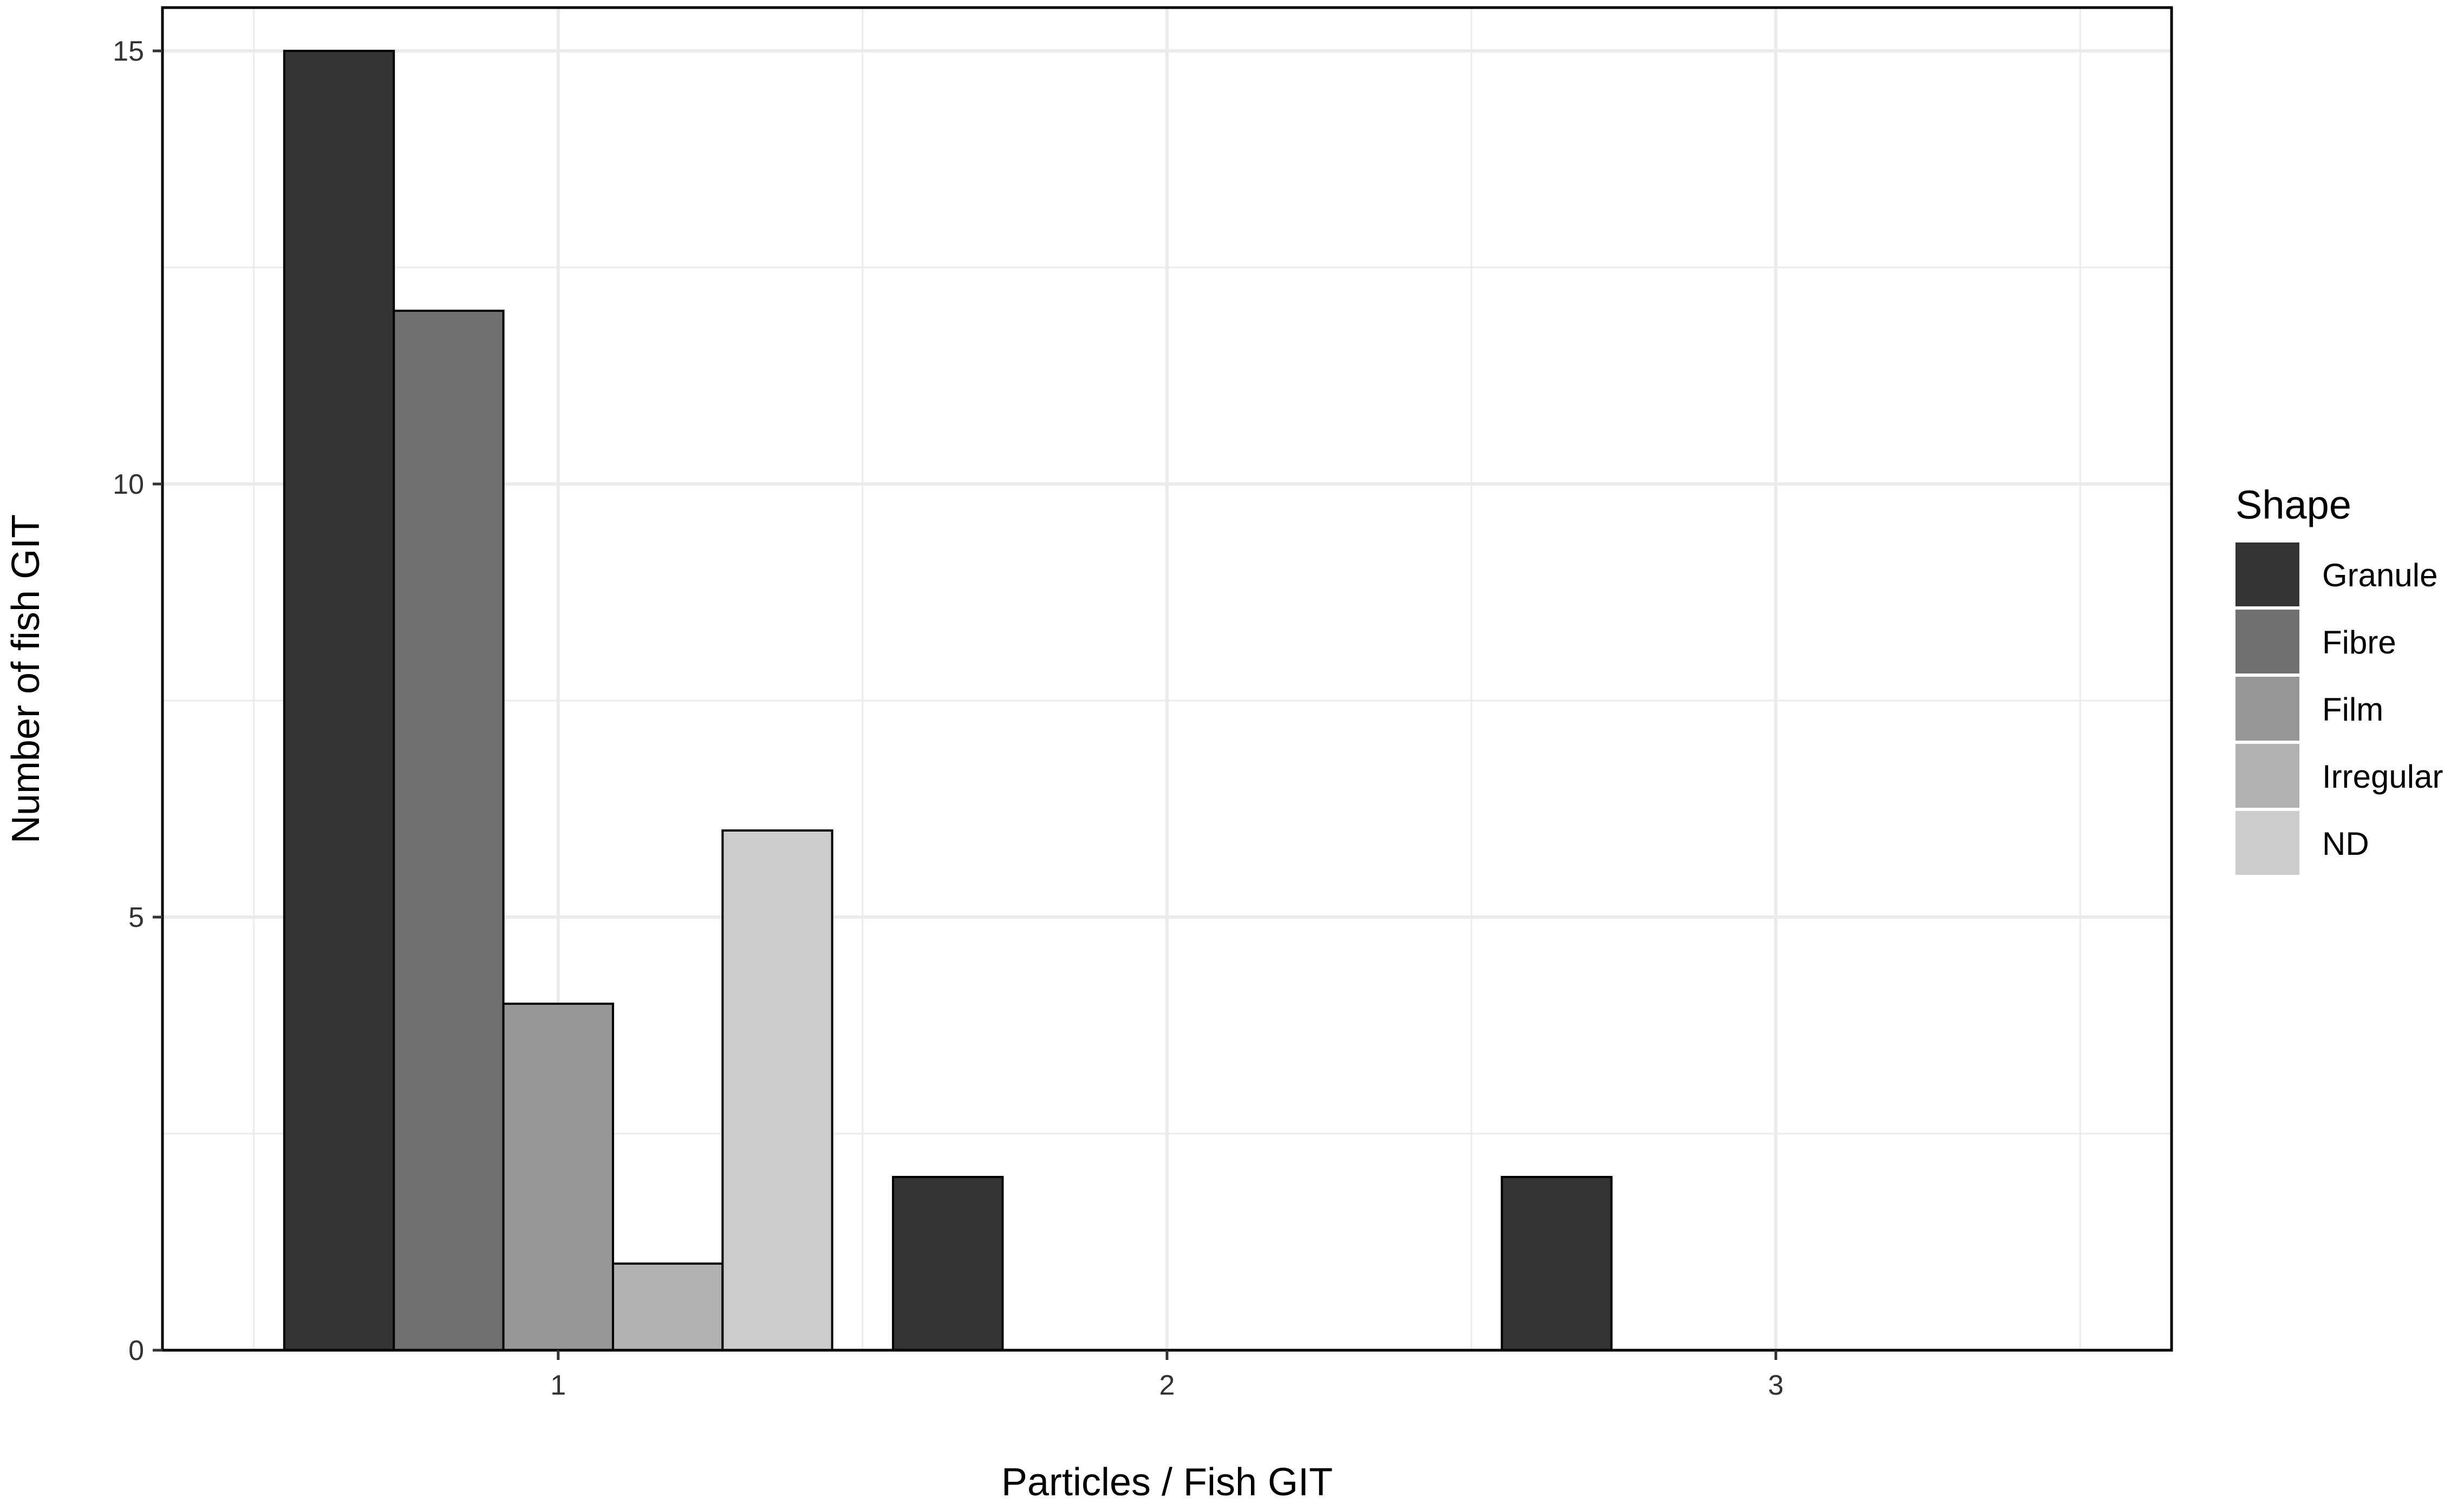  What do you see at coordinates (2267, 574) in the screenshot?
I see `legend-key-granule` at bounding box center [2267, 574].